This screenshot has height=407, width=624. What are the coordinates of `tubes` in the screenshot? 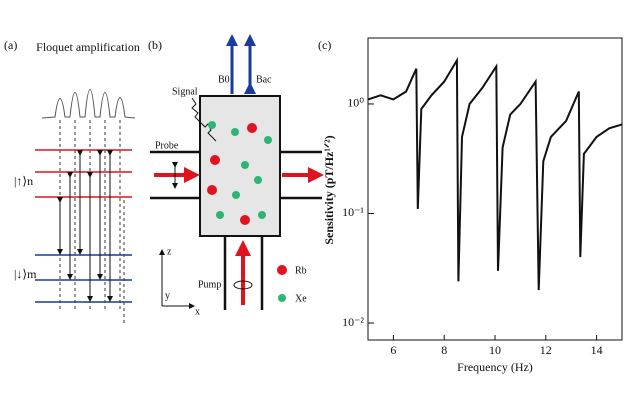 It's located at (236, 230).